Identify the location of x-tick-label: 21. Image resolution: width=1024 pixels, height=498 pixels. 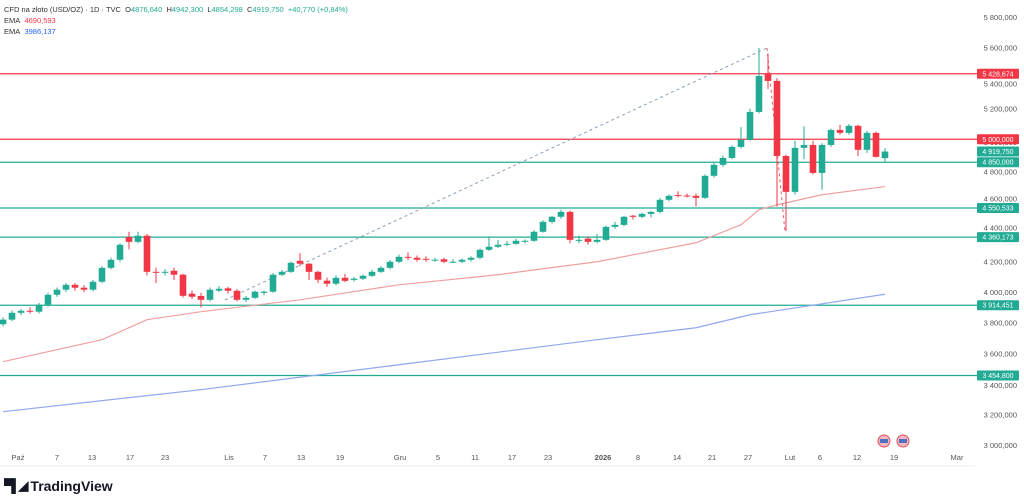
(712, 457).